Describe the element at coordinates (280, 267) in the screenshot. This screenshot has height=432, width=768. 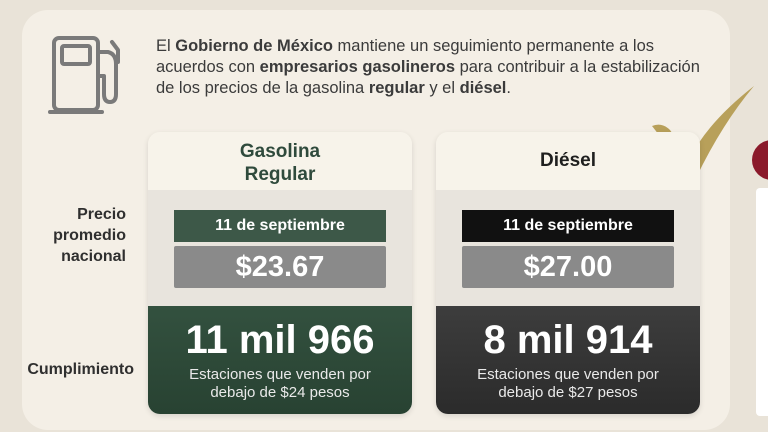
I see `price-value: $23.67` at that location.